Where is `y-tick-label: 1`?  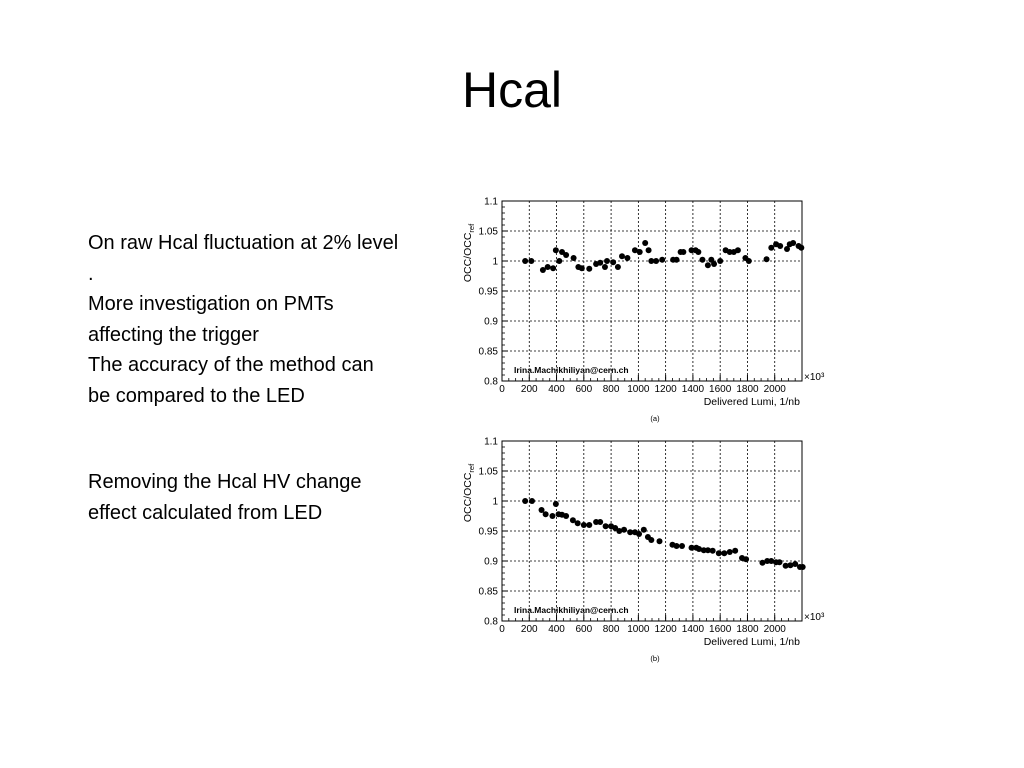 y-tick-label: 1 is located at coordinates (495, 502).